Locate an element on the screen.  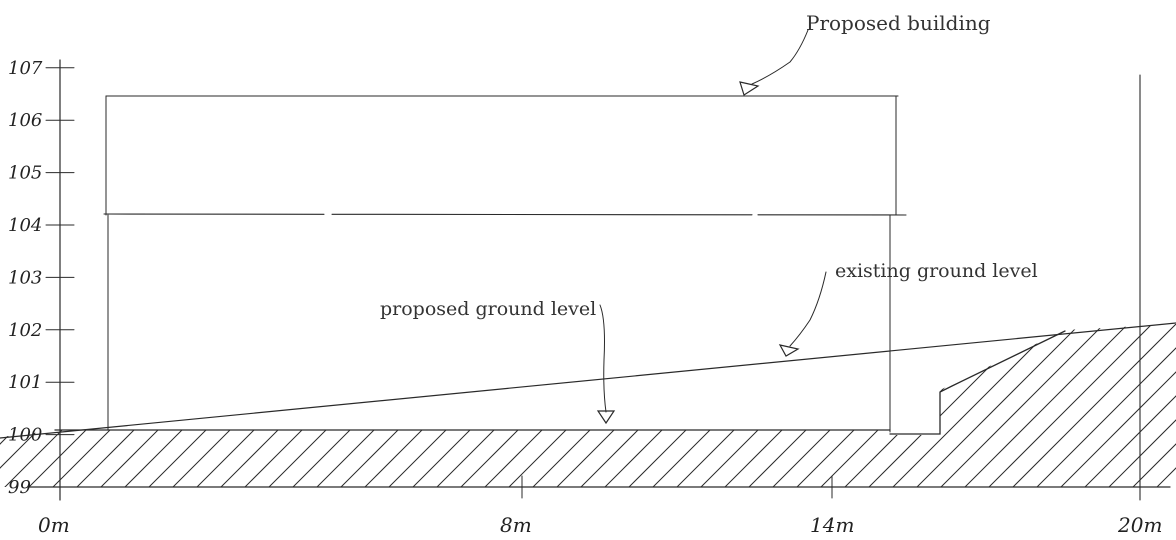
x-axis-ticks: 0m 8m 14m 20m is located at coordinates (600, 506).